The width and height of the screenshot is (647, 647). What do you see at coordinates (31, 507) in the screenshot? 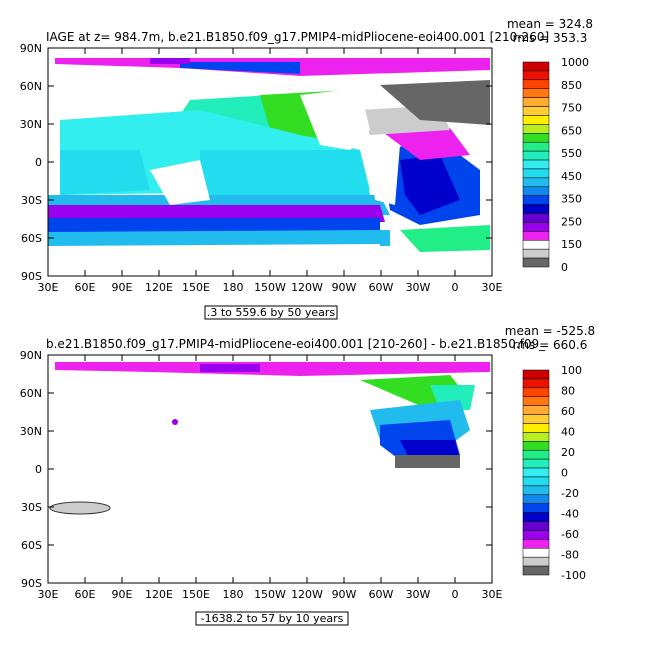
I see `y-tick-label: 30S` at bounding box center [31, 507].